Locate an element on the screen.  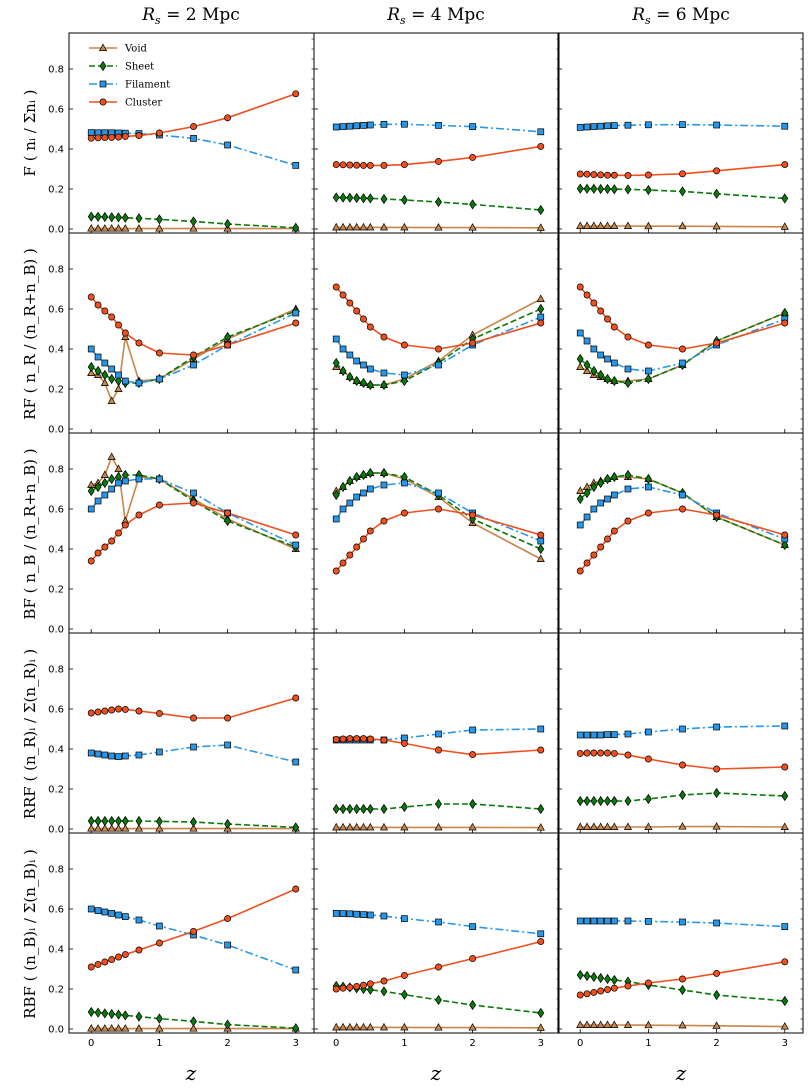
x-tick-label: 3 is located at coordinates (785, 1043).